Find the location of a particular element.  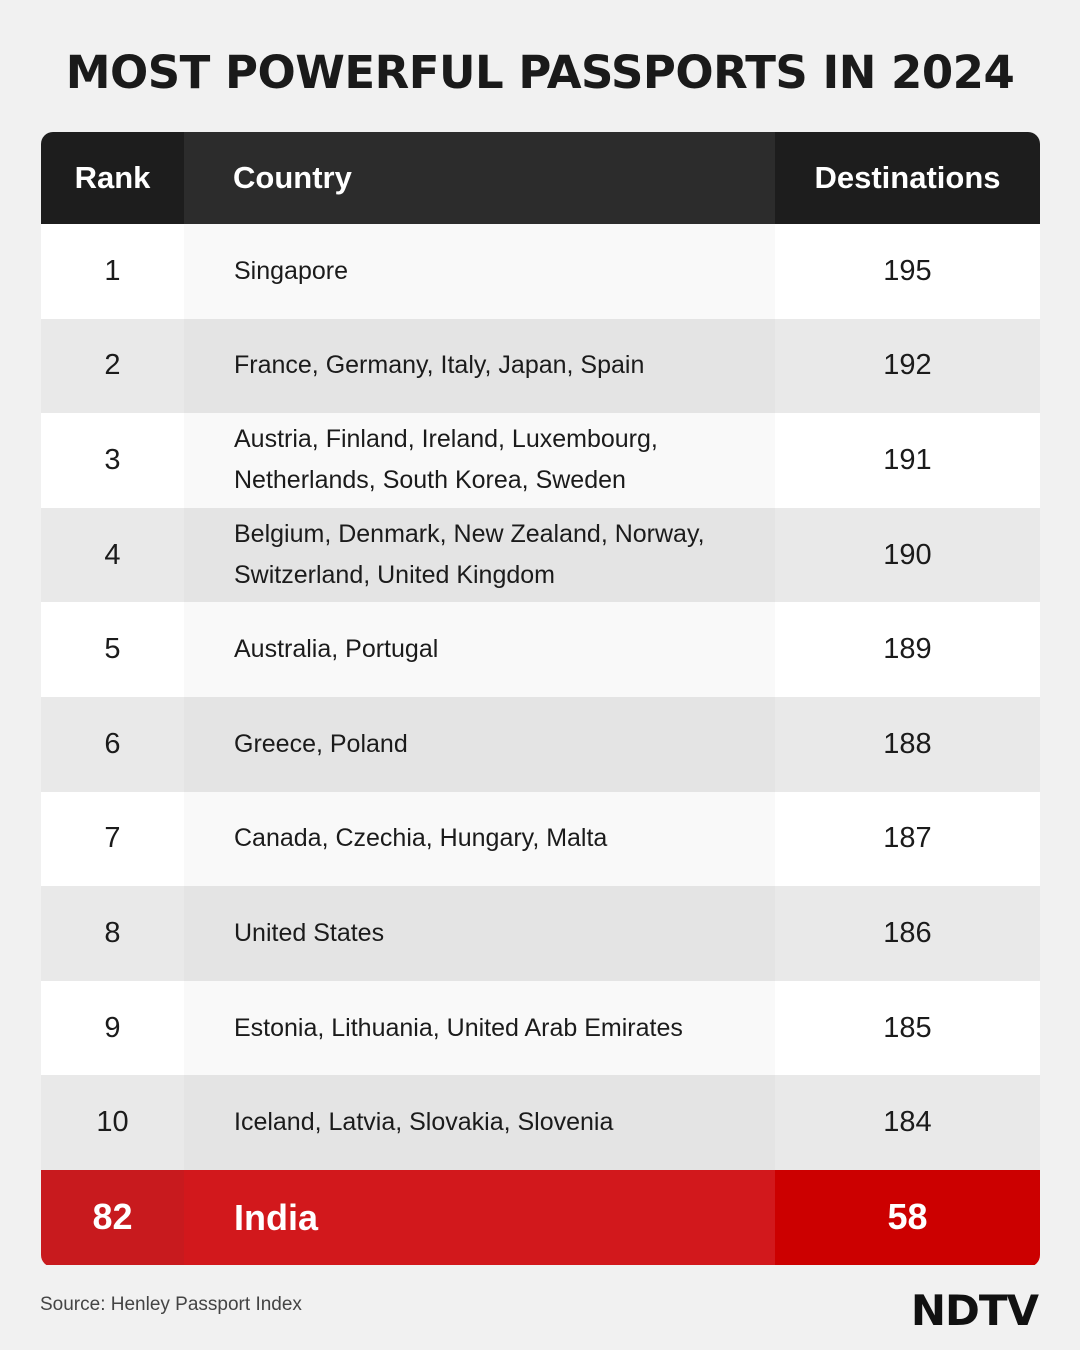

table-cell-country: France, Germany, Italy, Japan, Spain is located at coordinates (479, 366).